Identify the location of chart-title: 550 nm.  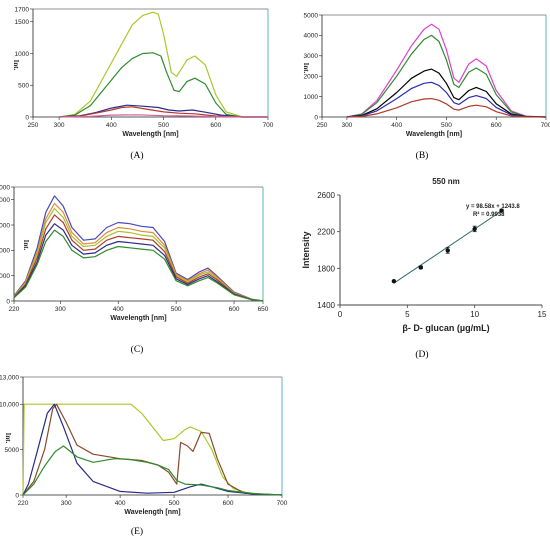
(446, 181).